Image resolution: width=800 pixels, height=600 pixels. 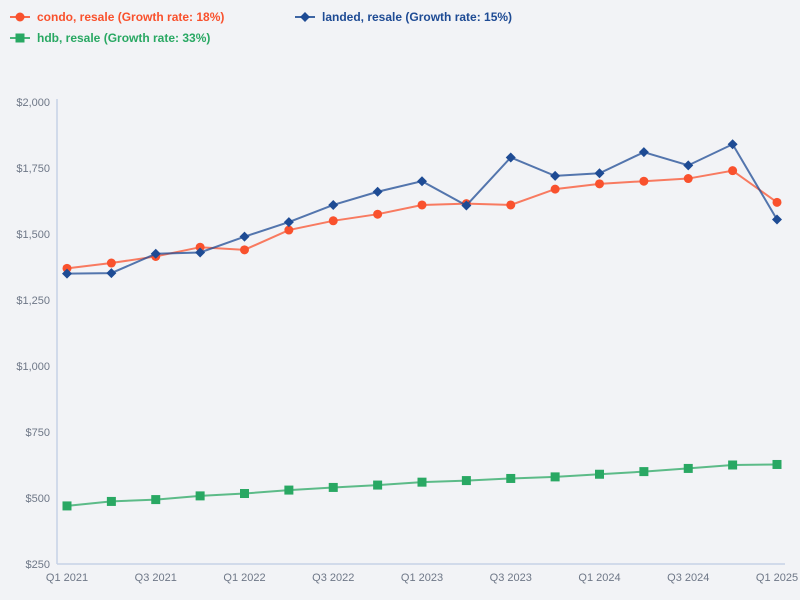 What do you see at coordinates (38, 433) in the screenshot?
I see `y-tick-label: $750` at bounding box center [38, 433].